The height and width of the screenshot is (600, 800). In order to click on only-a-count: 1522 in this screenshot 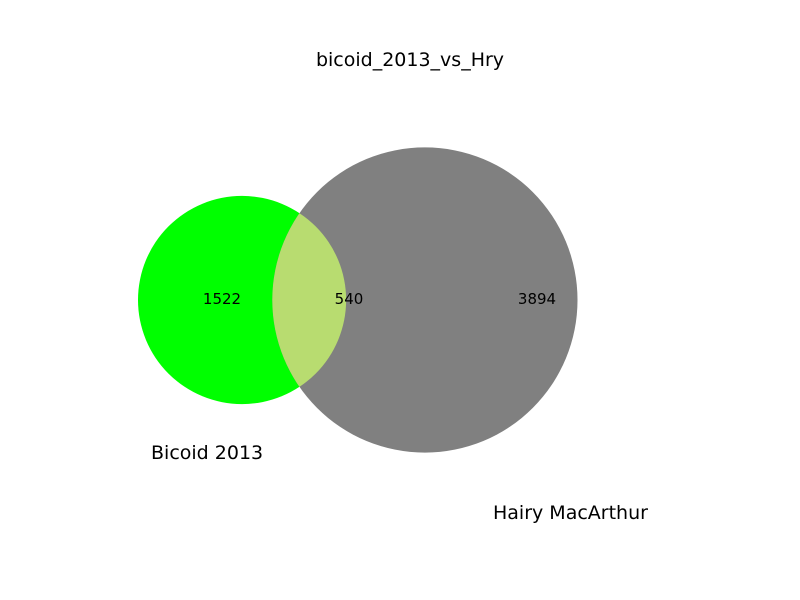, I will do `click(222, 299)`.